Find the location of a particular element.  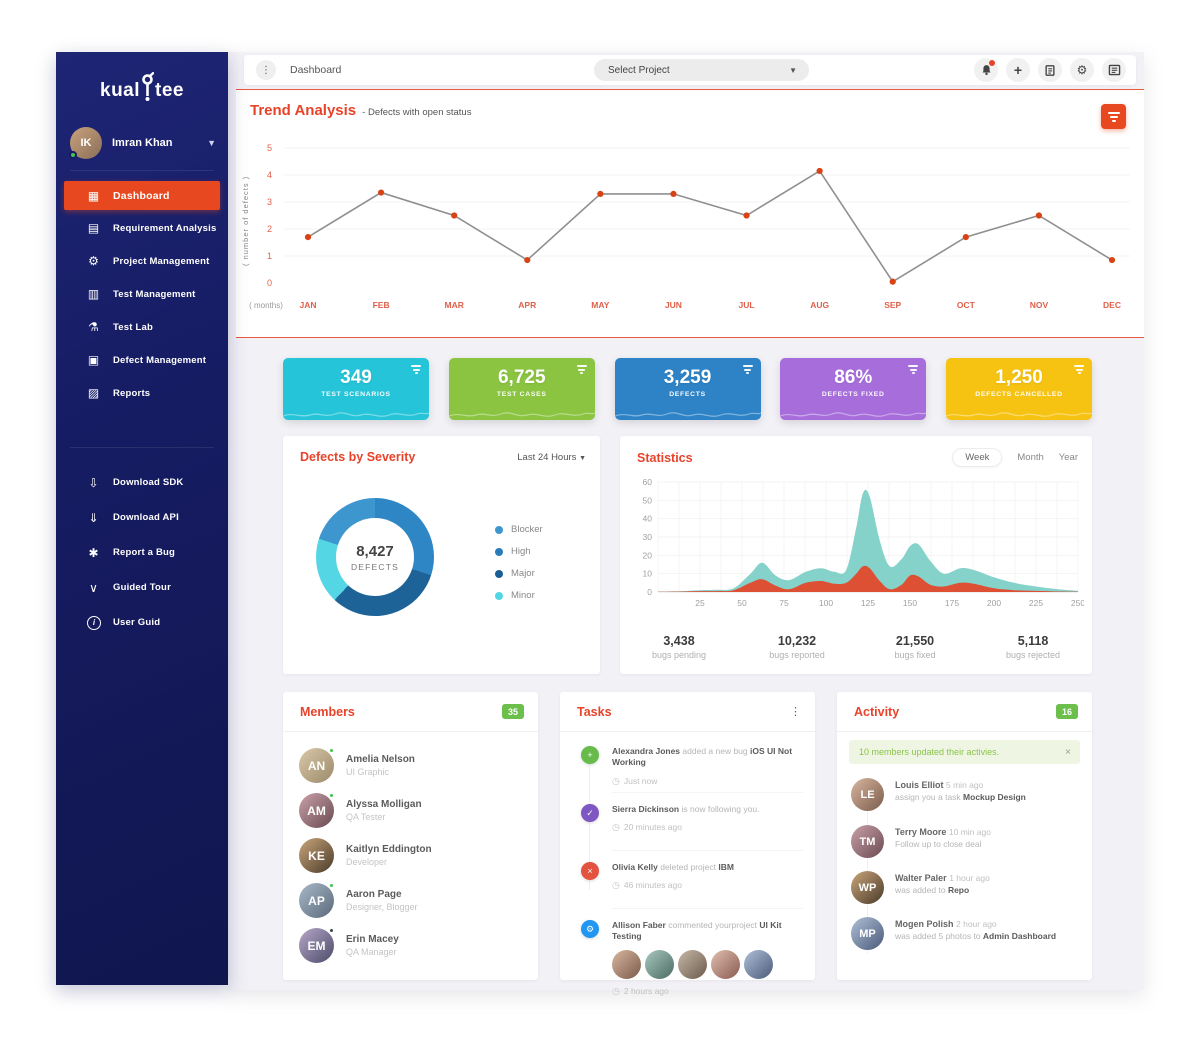

statistics-title: Statistics is located at coordinates (665, 457).